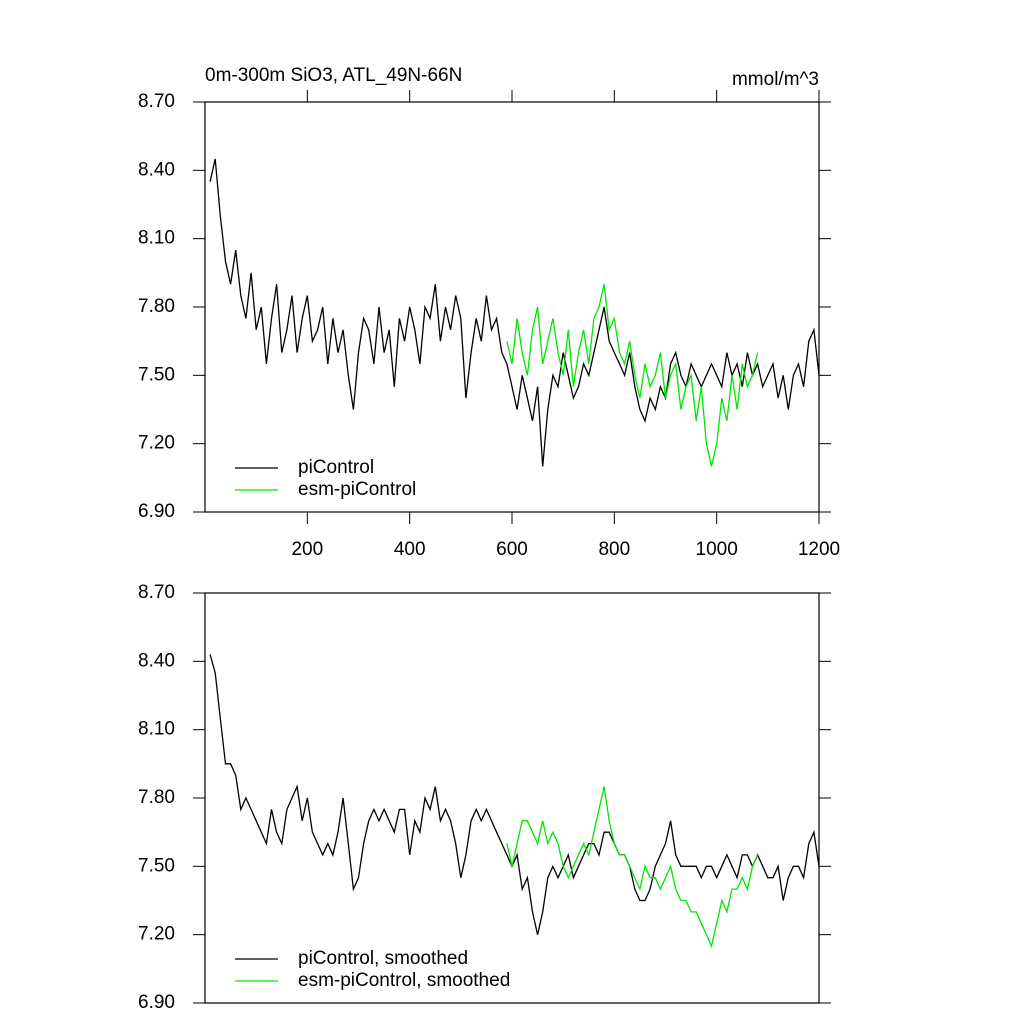 The width and height of the screenshot is (1024, 1029). I want to click on x-tick-label: 800, so click(614, 549).